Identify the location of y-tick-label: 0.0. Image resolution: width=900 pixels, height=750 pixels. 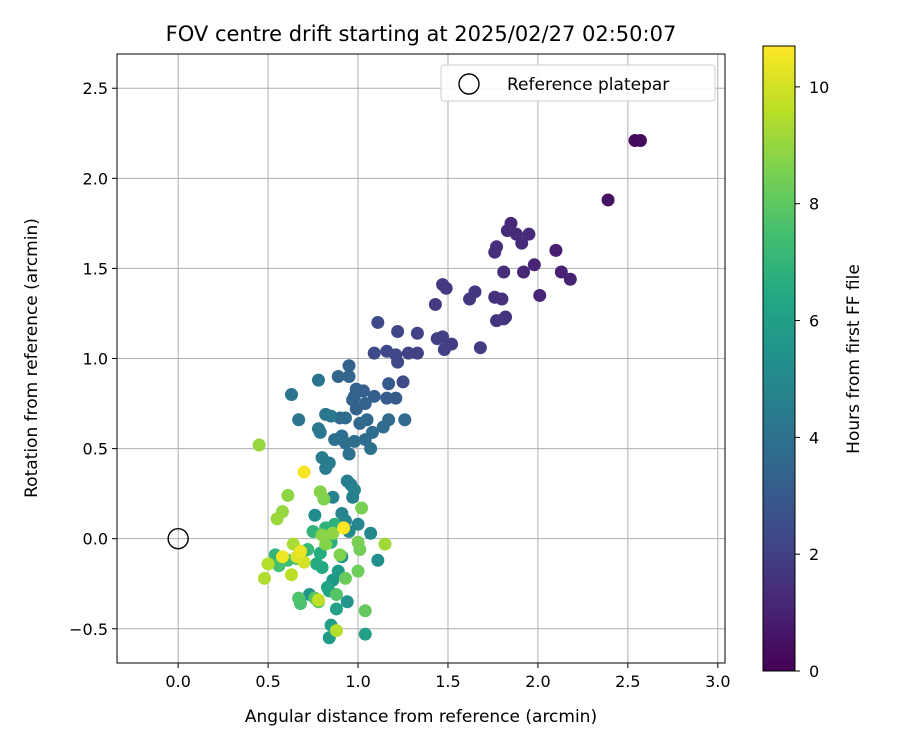
(95, 539).